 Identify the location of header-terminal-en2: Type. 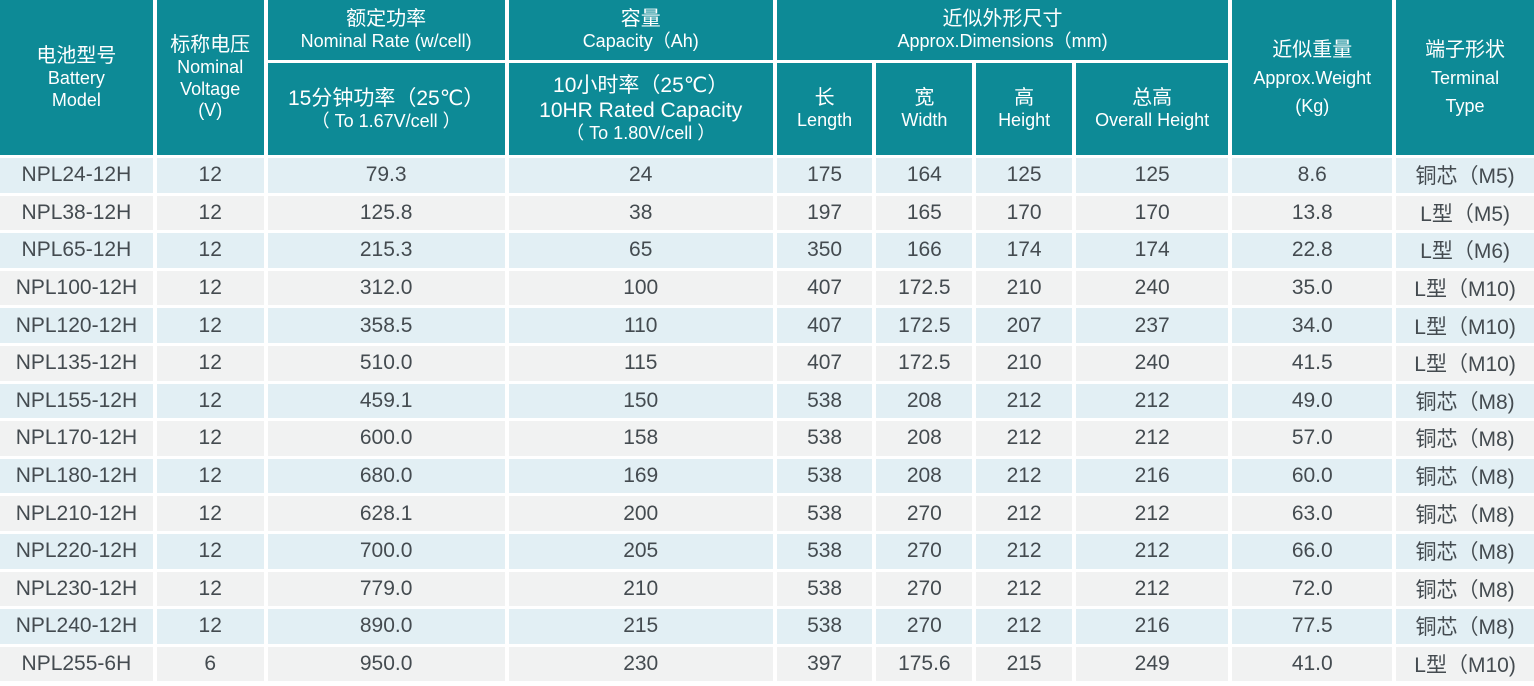
(1465, 105).